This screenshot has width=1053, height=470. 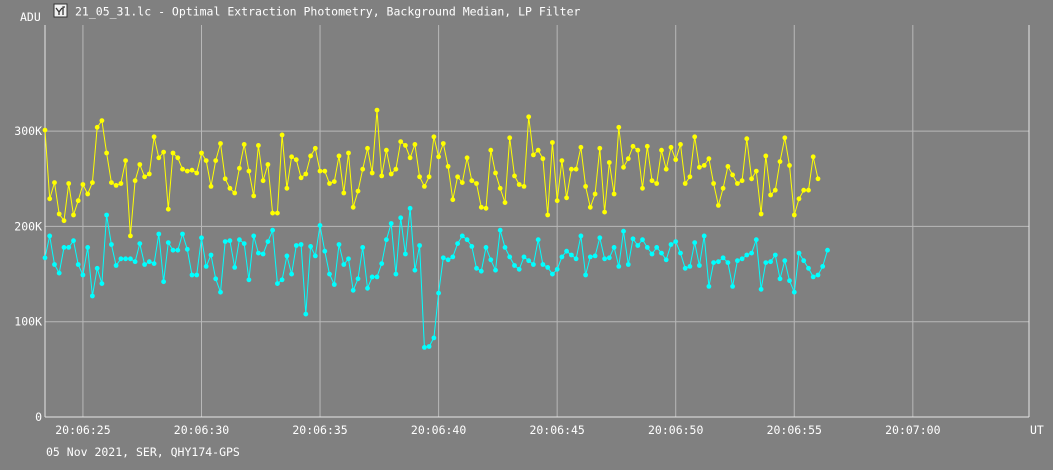 I want to click on chart-window-icon, so click(x=60, y=10).